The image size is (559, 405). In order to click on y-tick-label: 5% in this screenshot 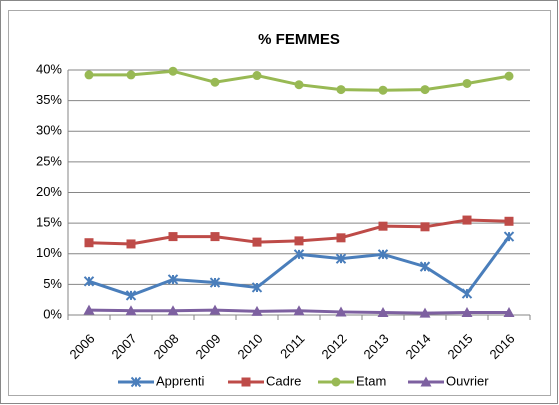, I will do `click(52, 283)`.